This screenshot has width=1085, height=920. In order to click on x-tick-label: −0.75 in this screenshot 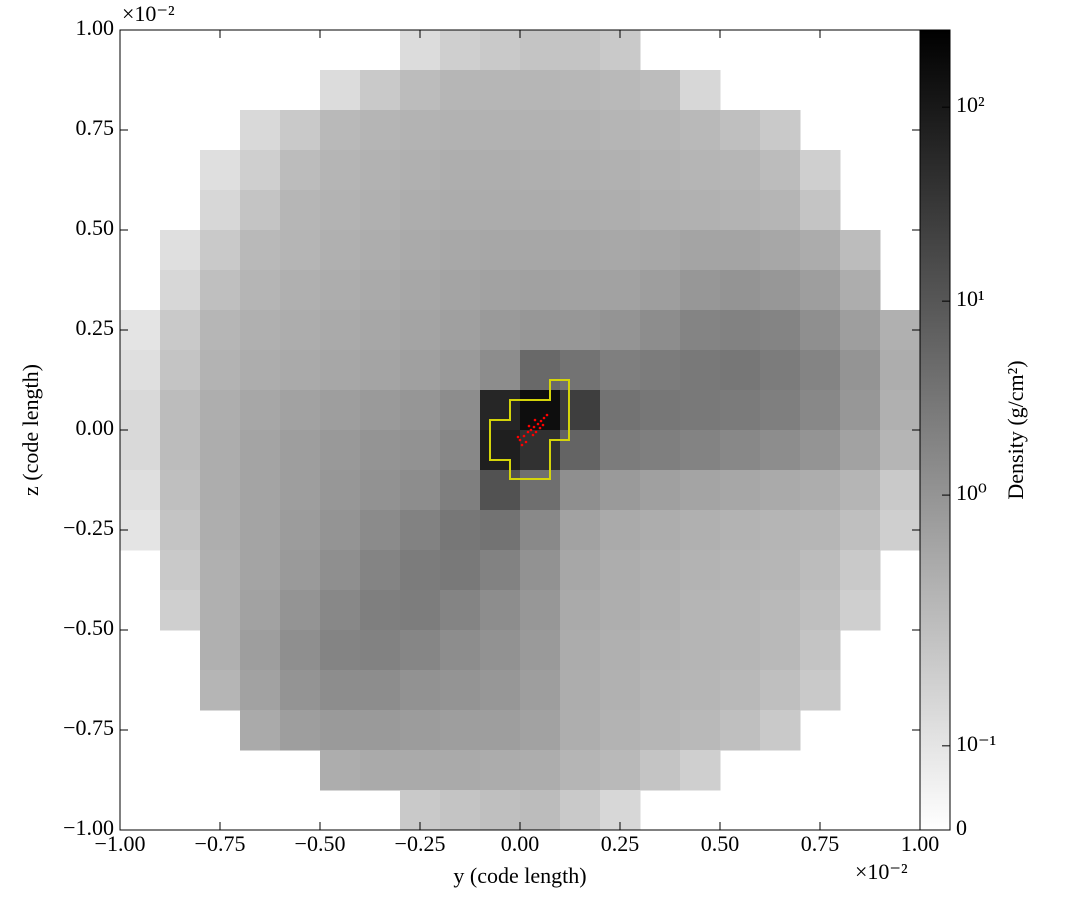, I will do `click(220, 843)`.